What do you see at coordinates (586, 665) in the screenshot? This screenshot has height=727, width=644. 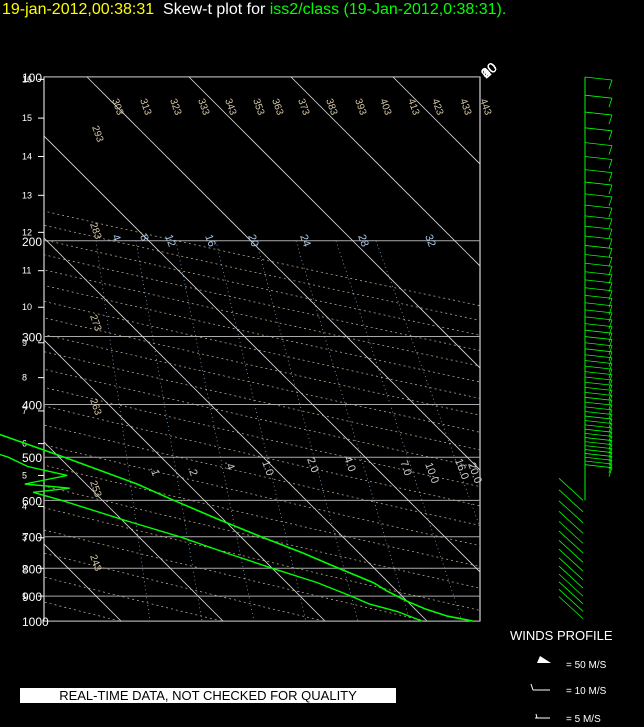 I see `wind-legend-50: = 50 M/S` at bounding box center [586, 665].